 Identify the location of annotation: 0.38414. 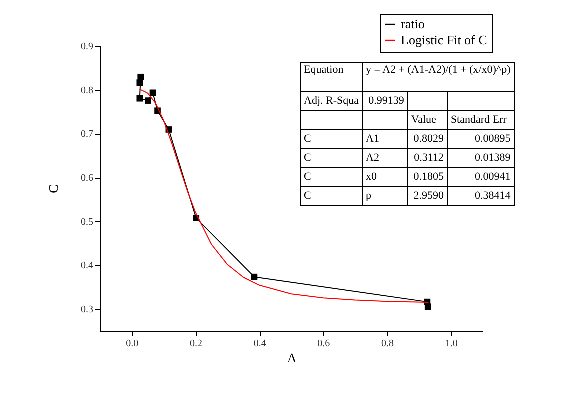
(480, 196).